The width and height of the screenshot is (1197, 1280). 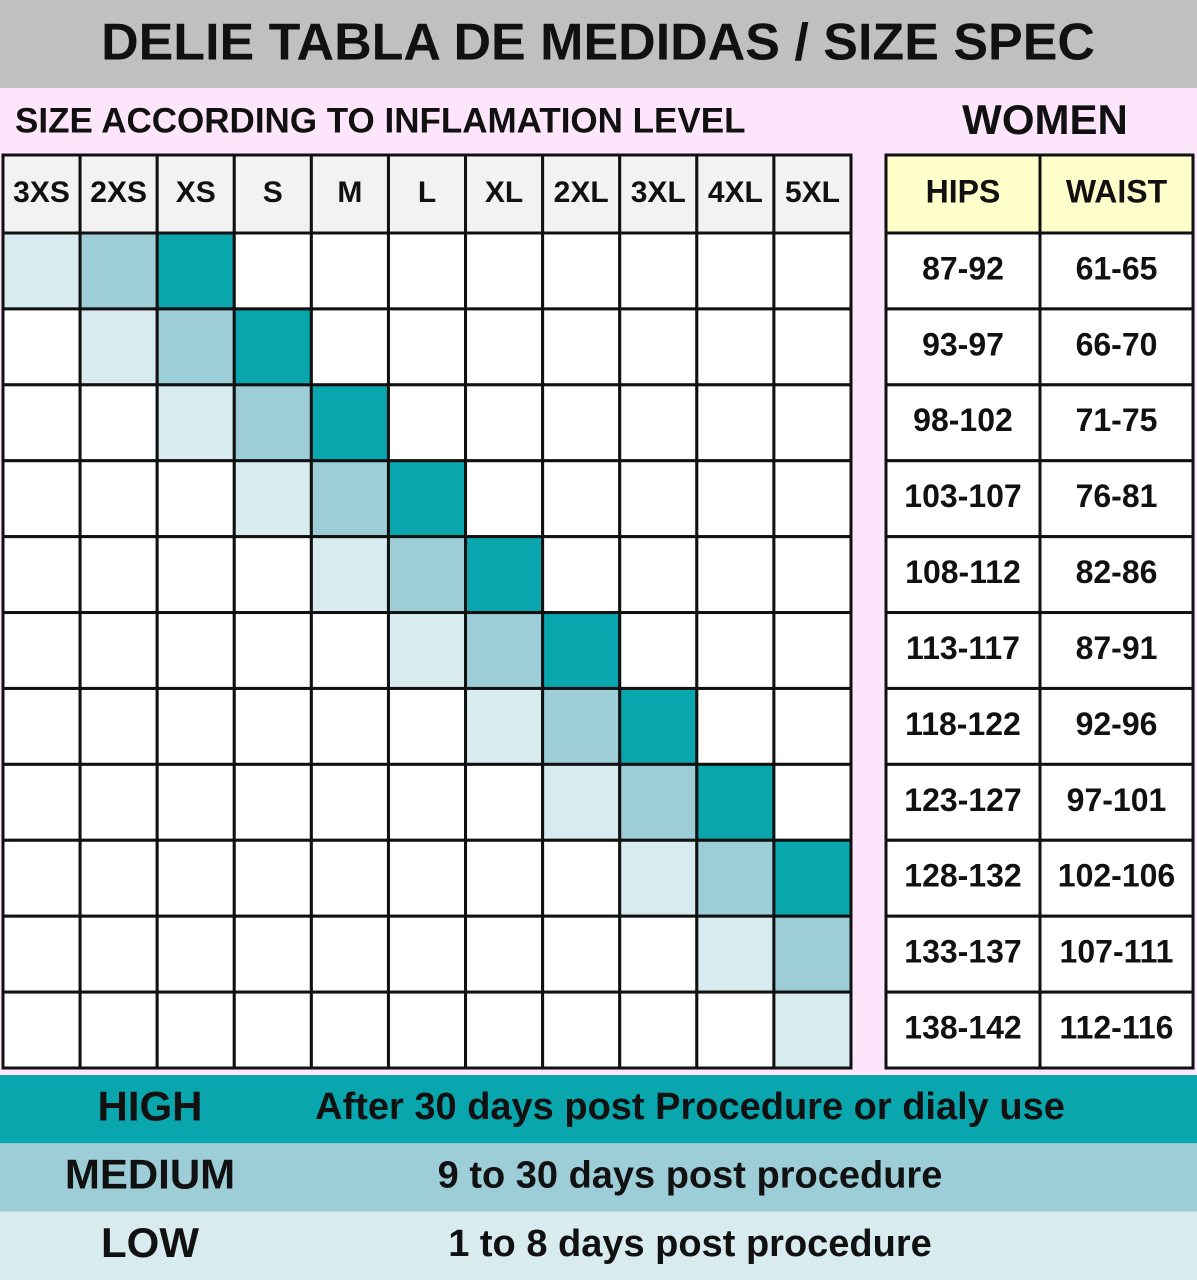 What do you see at coordinates (1117, 191) in the screenshot?
I see `measure-header: WAIST` at bounding box center [1117, 191].